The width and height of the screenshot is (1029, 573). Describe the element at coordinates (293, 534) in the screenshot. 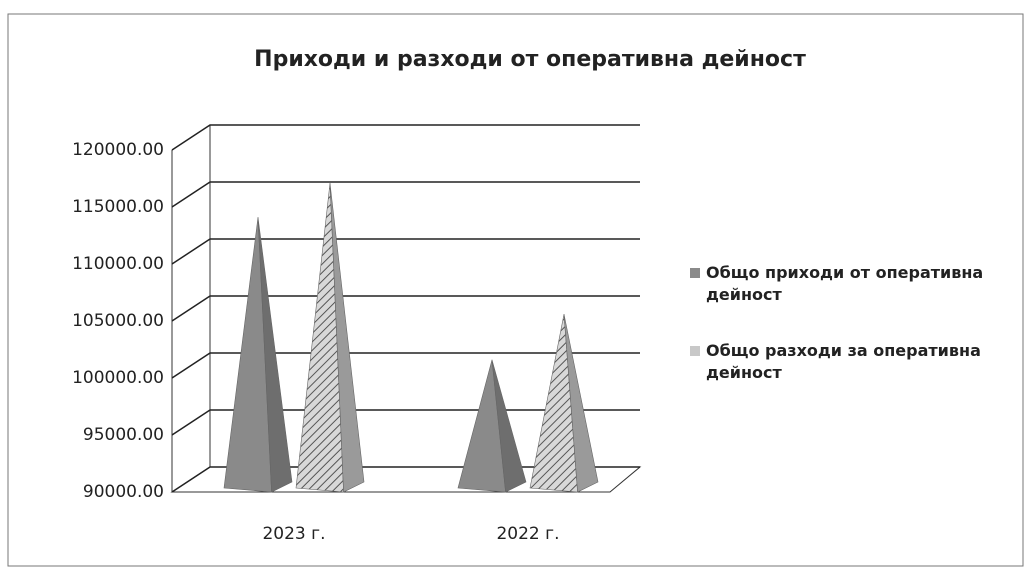

I see `x-tick-label: 2023 г.` at that location.